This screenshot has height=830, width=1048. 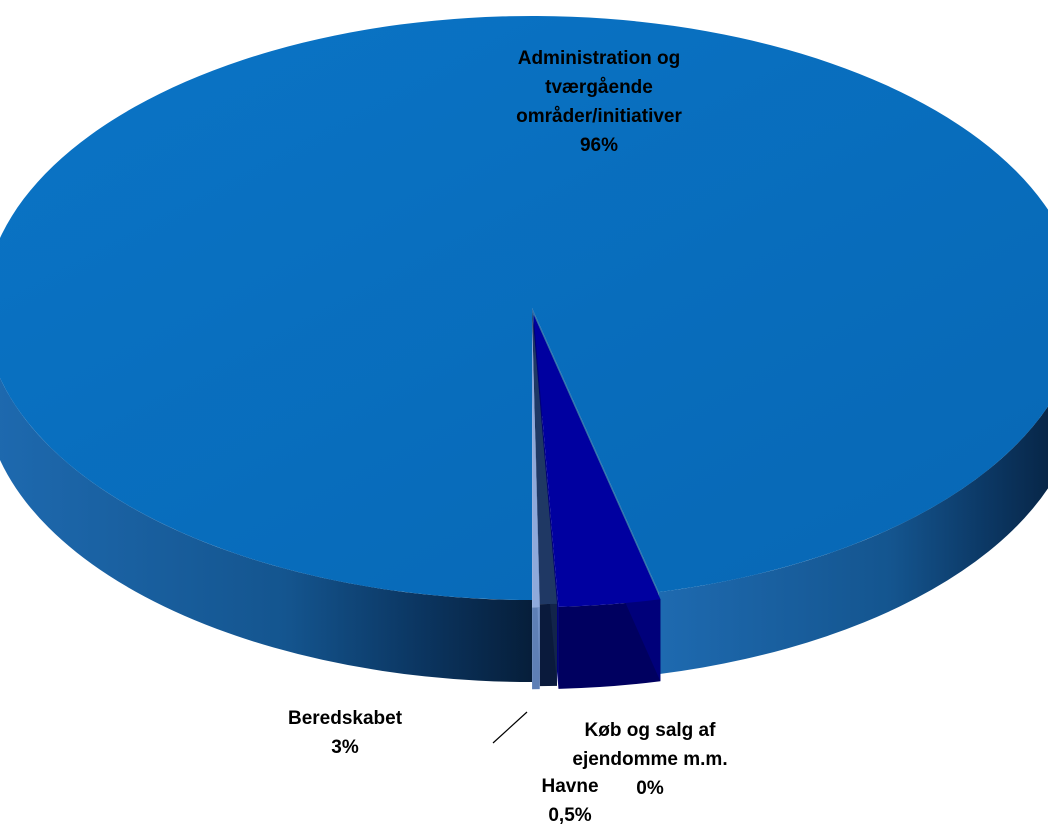 I want to click on data-label-koeb-og-salg-line-1: Køb og salg af, so click(x=650, y=730).